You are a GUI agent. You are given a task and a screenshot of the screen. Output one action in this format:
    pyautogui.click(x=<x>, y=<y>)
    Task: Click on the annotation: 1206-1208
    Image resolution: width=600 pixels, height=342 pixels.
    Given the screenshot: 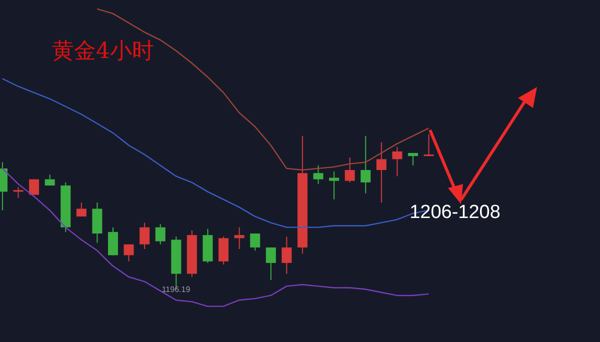 What is the action you would take?
    pyautogui.click(x=455, y=212)
    